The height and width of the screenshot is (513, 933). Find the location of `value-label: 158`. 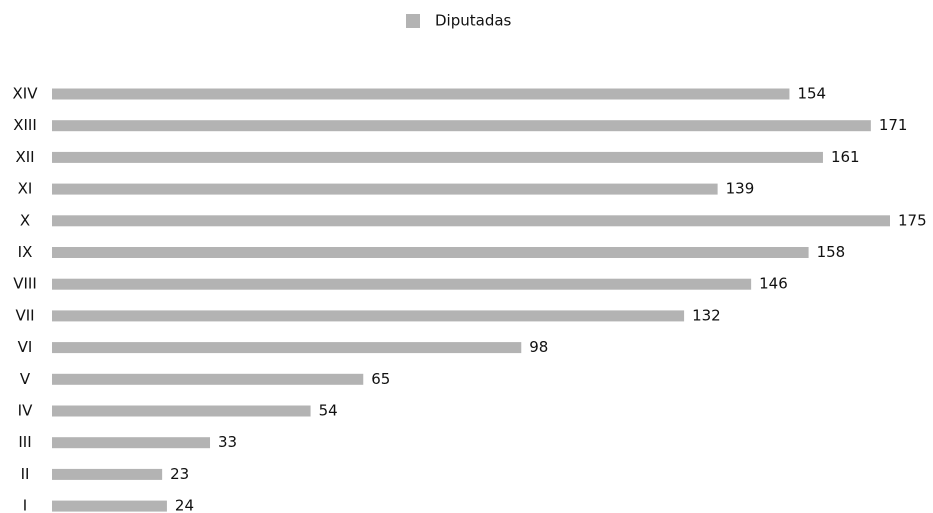

value-label: 158 is located at coordinates (831, 252).